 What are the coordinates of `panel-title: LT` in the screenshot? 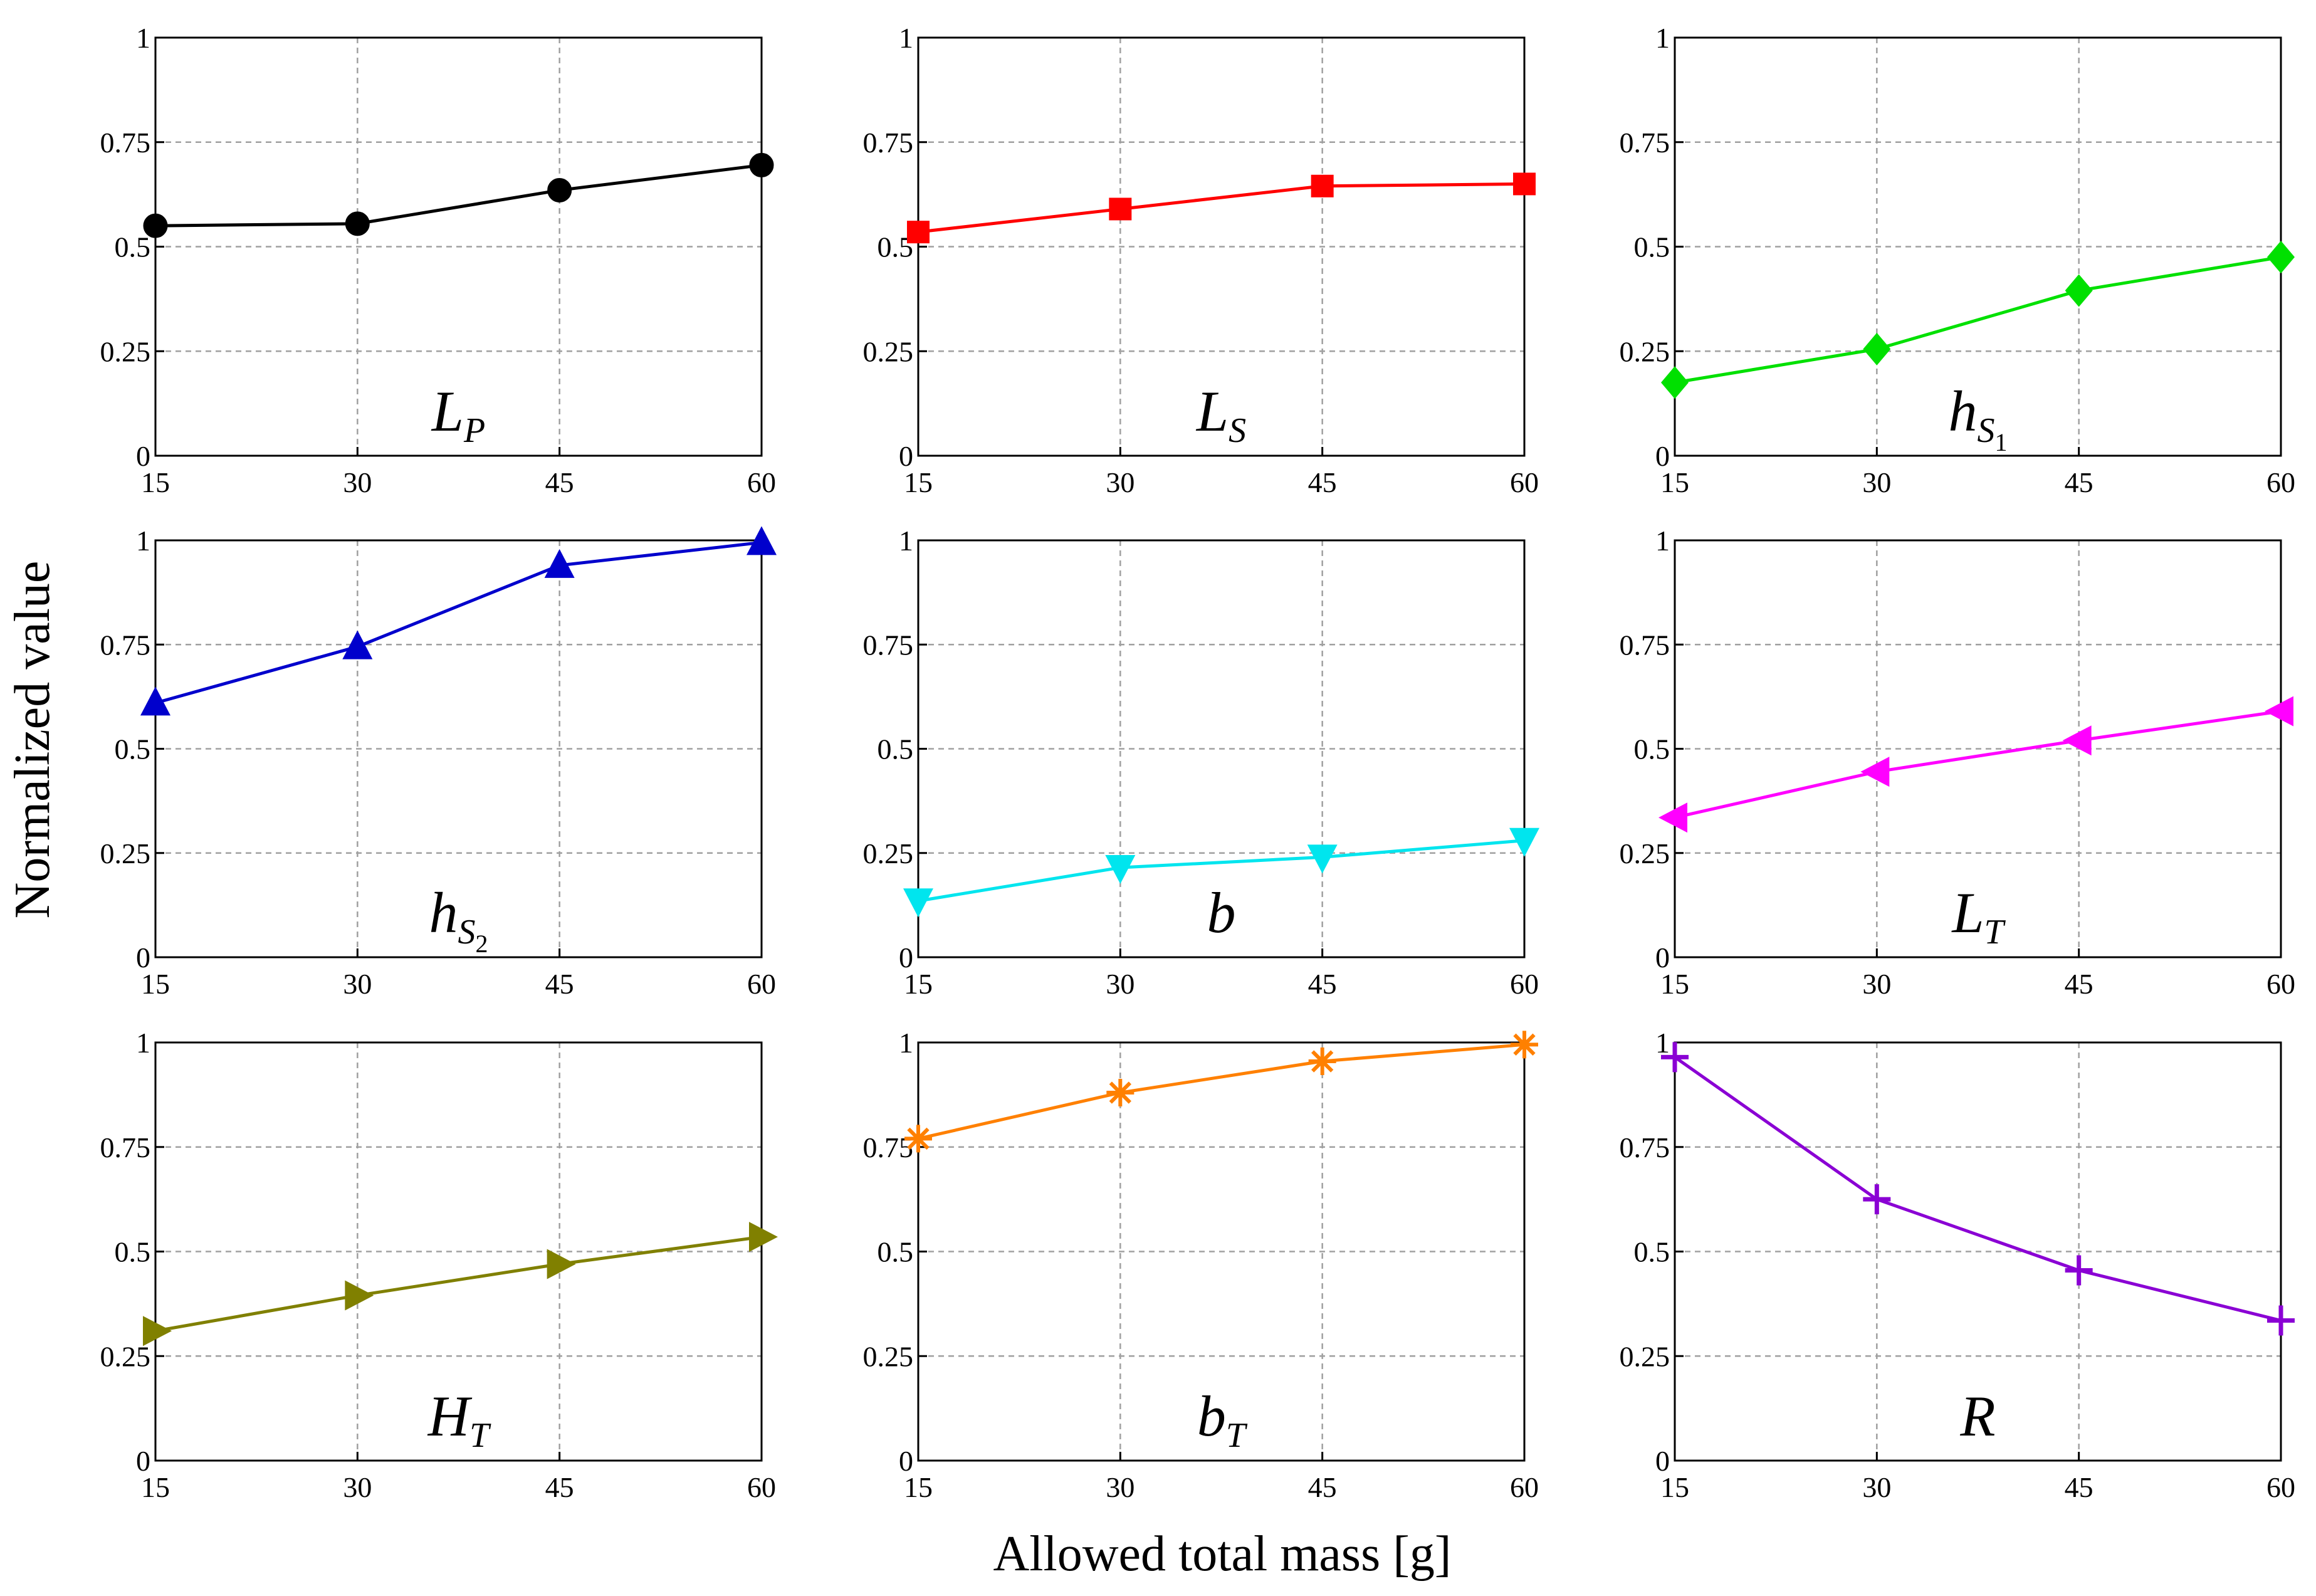 It's located at (1978, 917).